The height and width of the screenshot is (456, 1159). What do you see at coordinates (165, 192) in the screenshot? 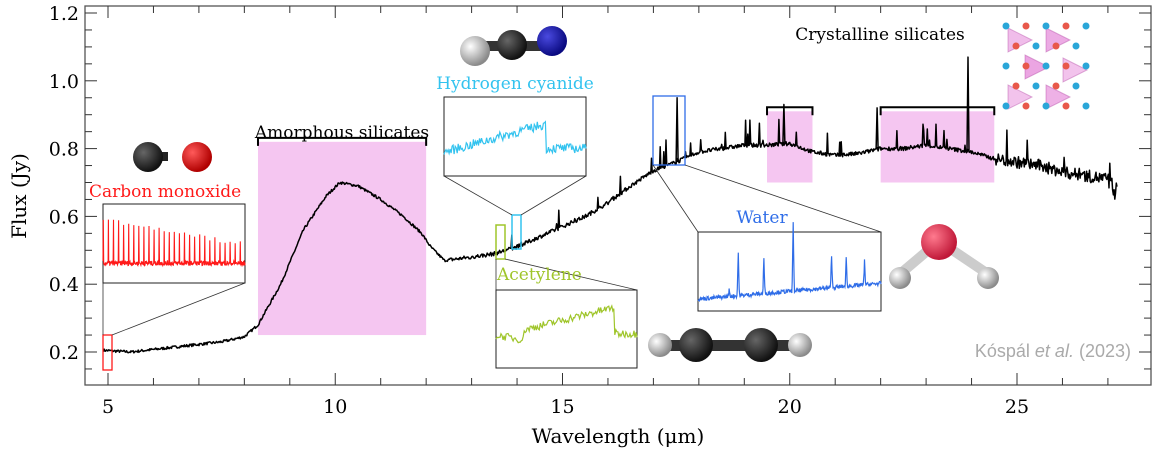
I see `co-label: Carbon monoxide` at bounding box center [165, 192].